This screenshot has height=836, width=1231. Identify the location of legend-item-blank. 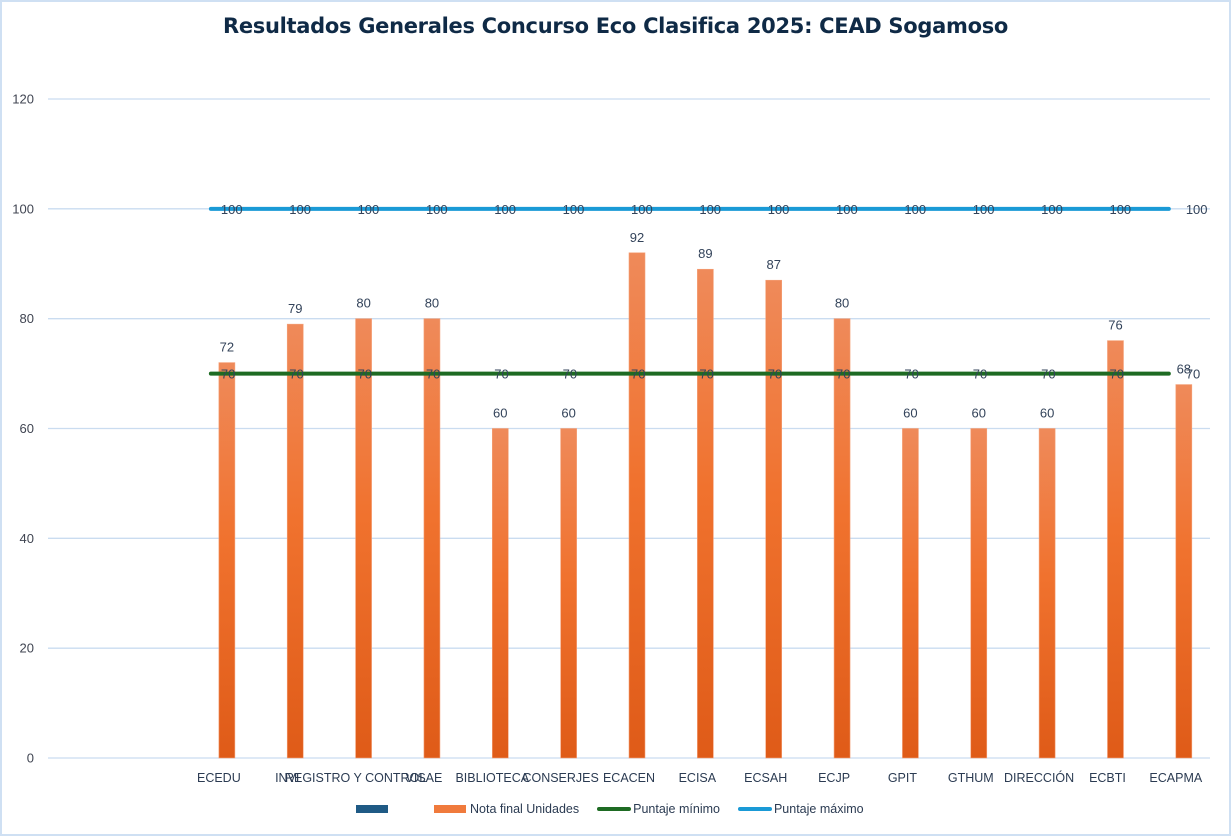
(386, 809).